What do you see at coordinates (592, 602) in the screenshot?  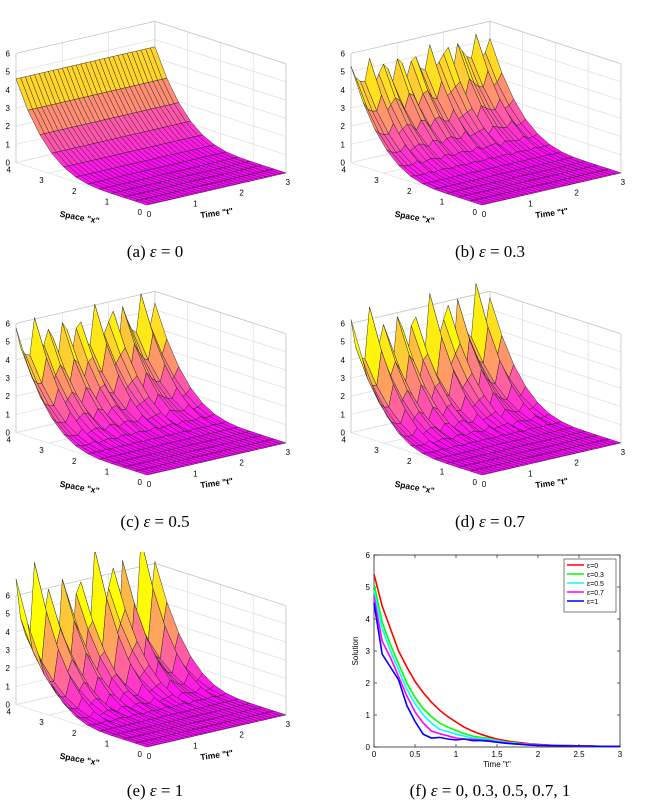 I see `legend-label: ε=1` at bounding box center [592, 602].